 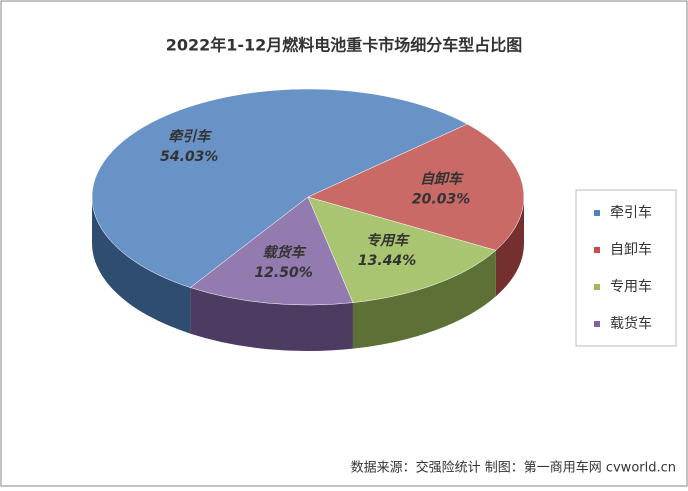 I want to click on legend-box, so click(x=626, y=268).